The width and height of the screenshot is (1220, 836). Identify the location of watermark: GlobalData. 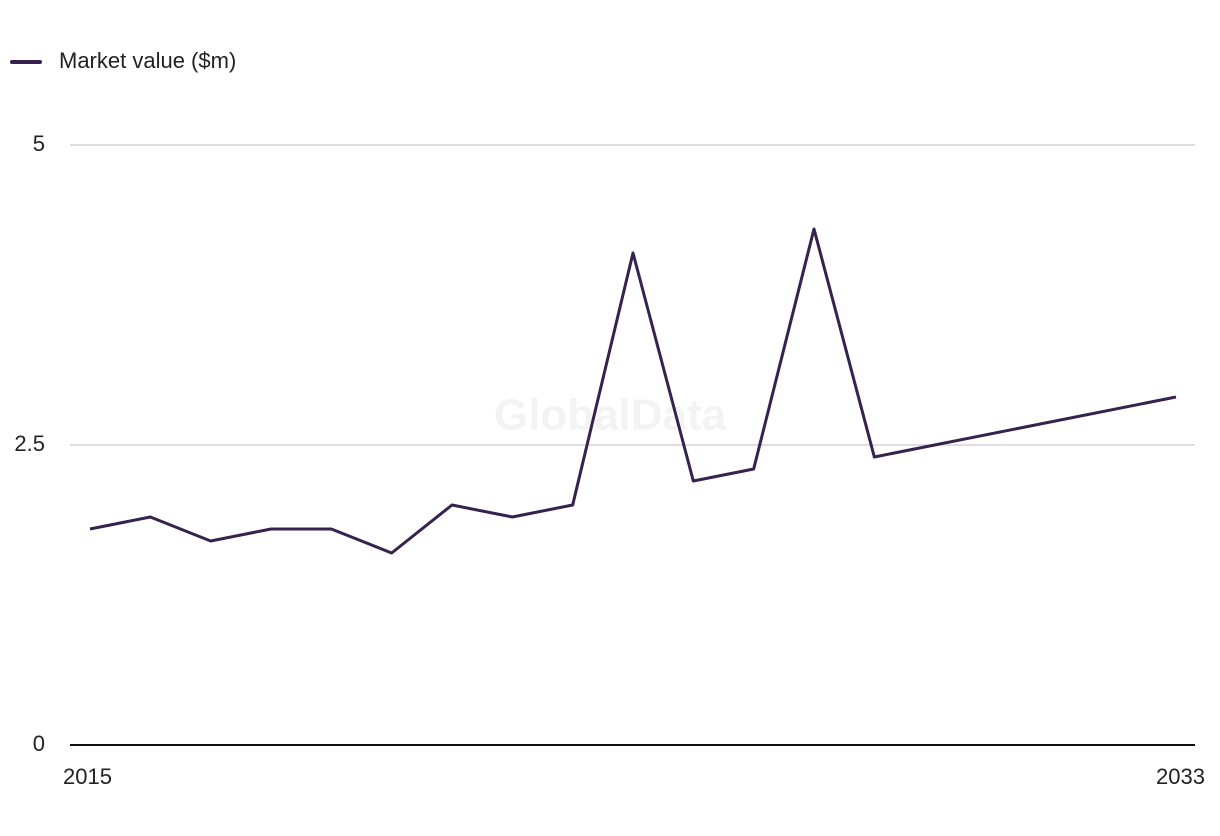
(610, 415).